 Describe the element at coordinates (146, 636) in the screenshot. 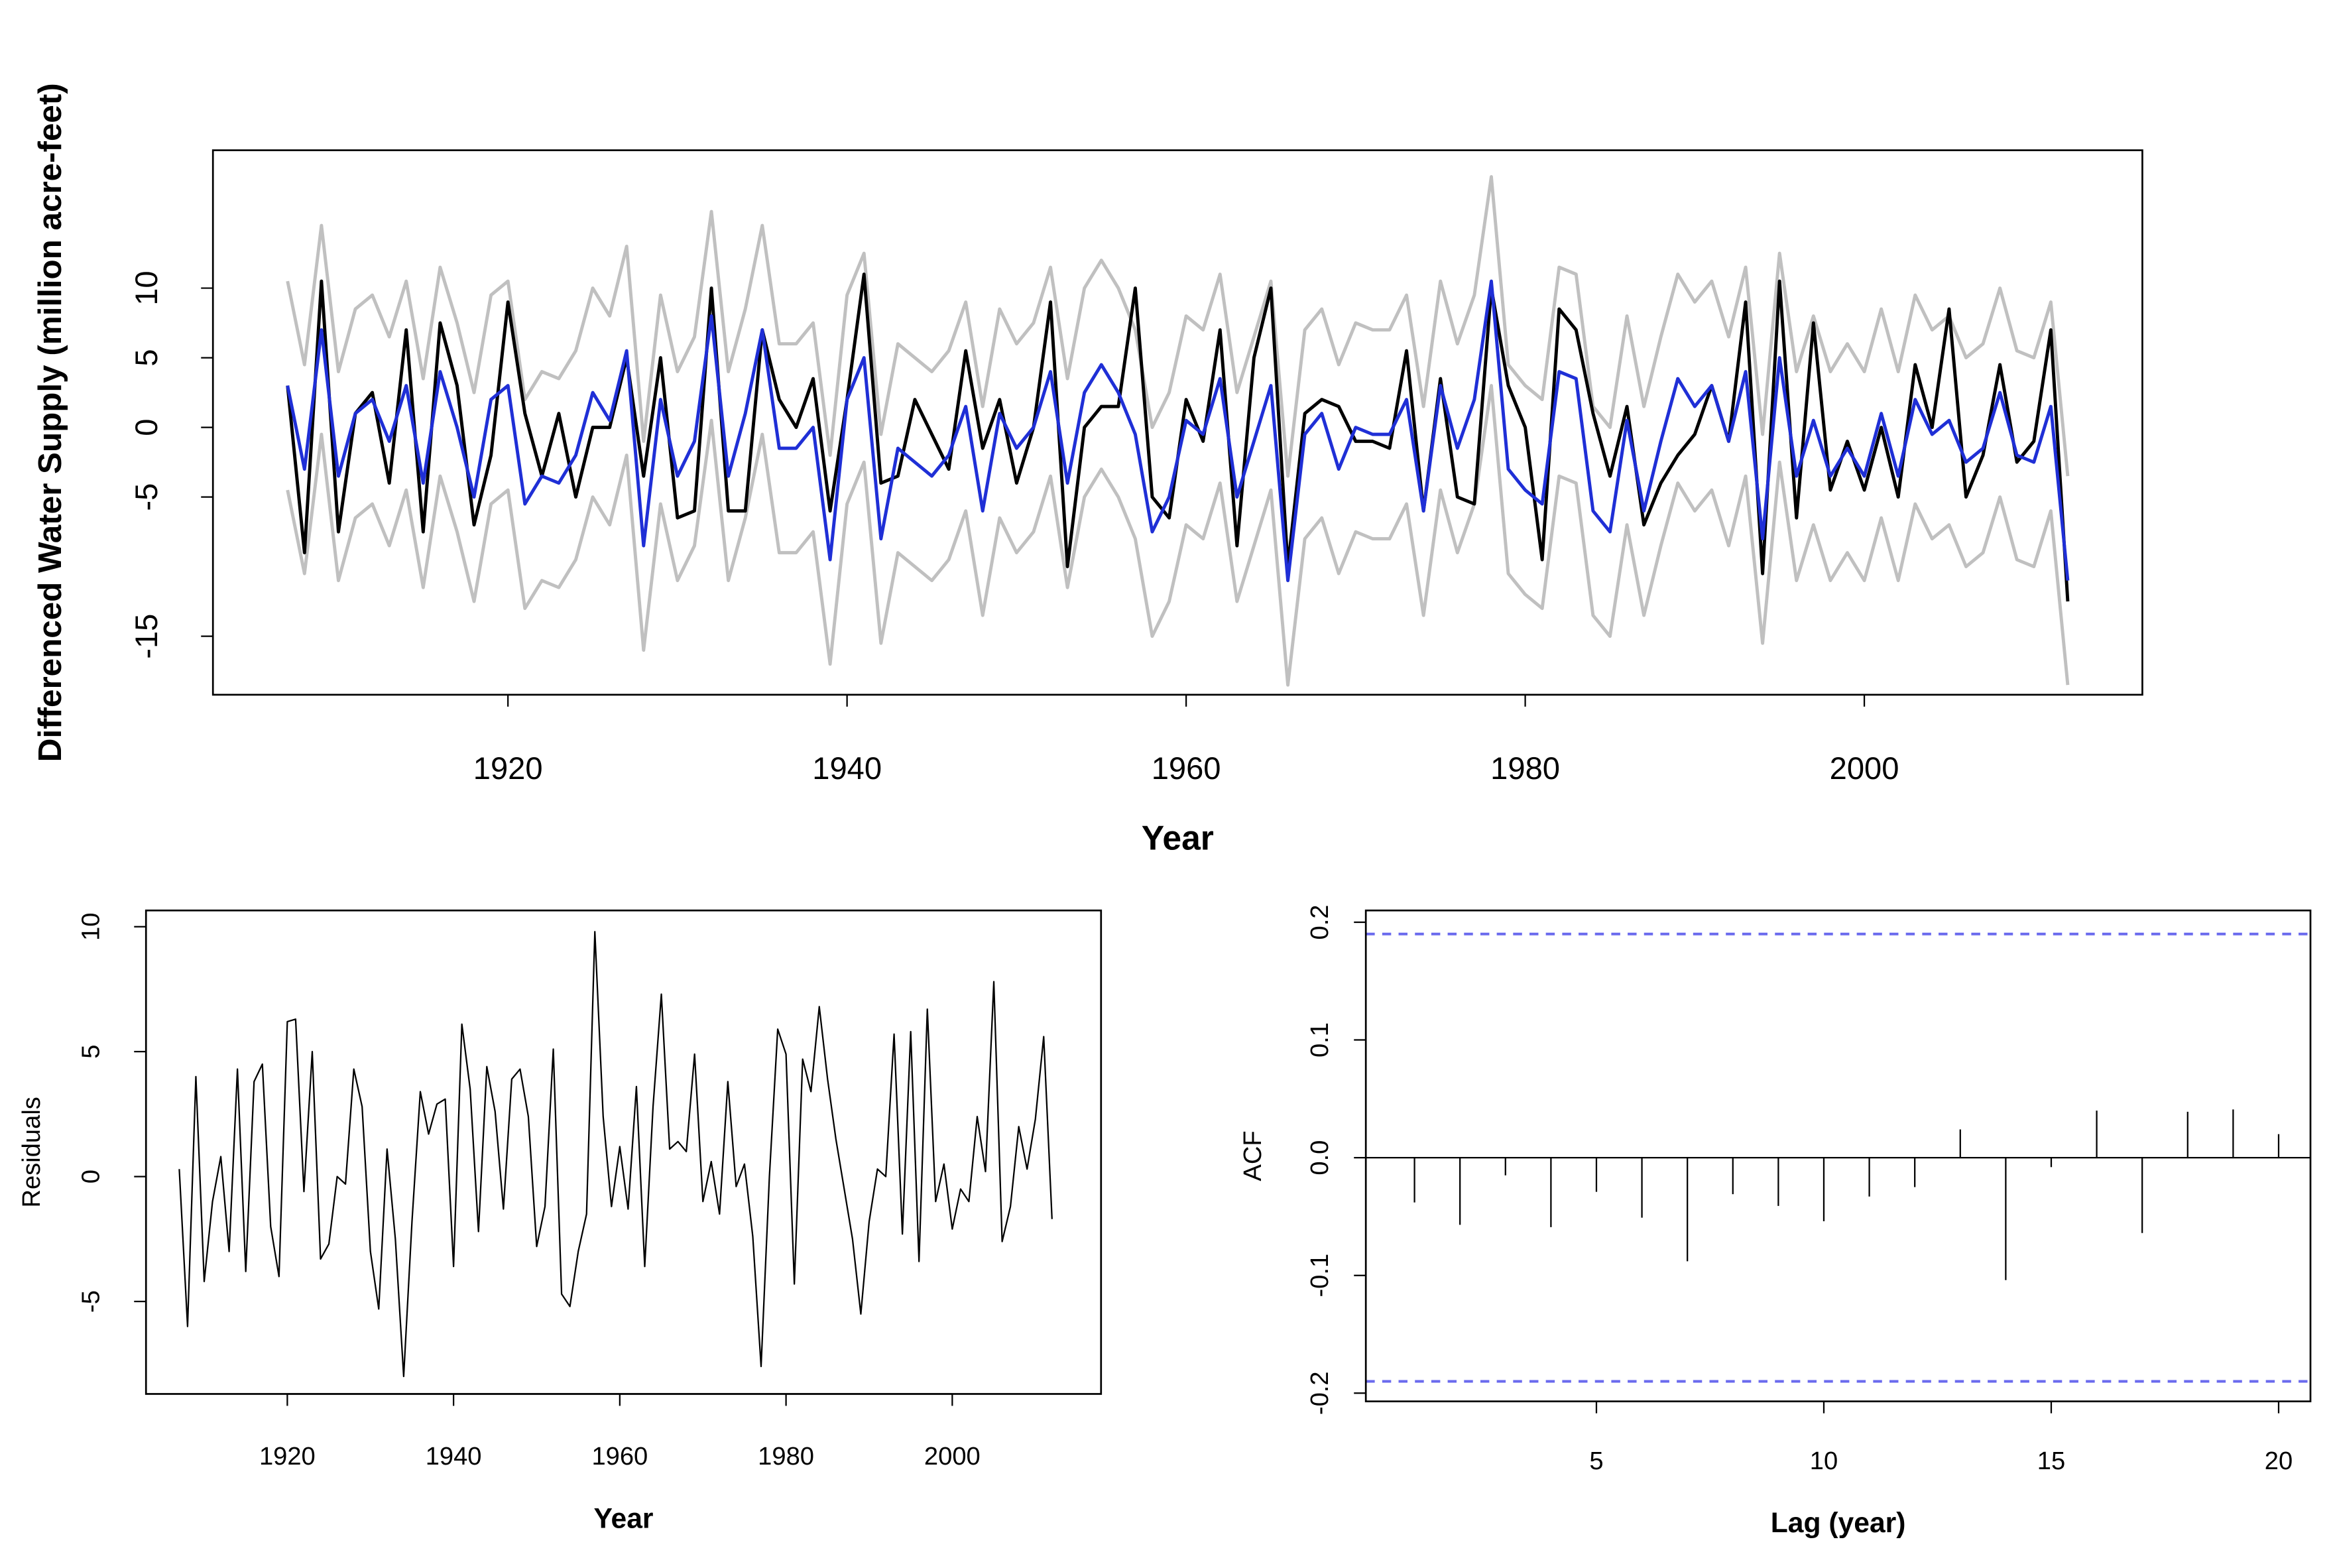

I see `y-tick-label: -15` at that location.